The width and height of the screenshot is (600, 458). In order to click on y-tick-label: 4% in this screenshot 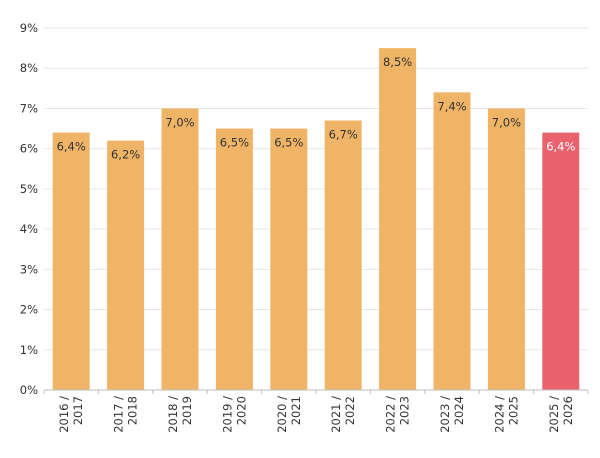, I will do `click(29, 229)`.